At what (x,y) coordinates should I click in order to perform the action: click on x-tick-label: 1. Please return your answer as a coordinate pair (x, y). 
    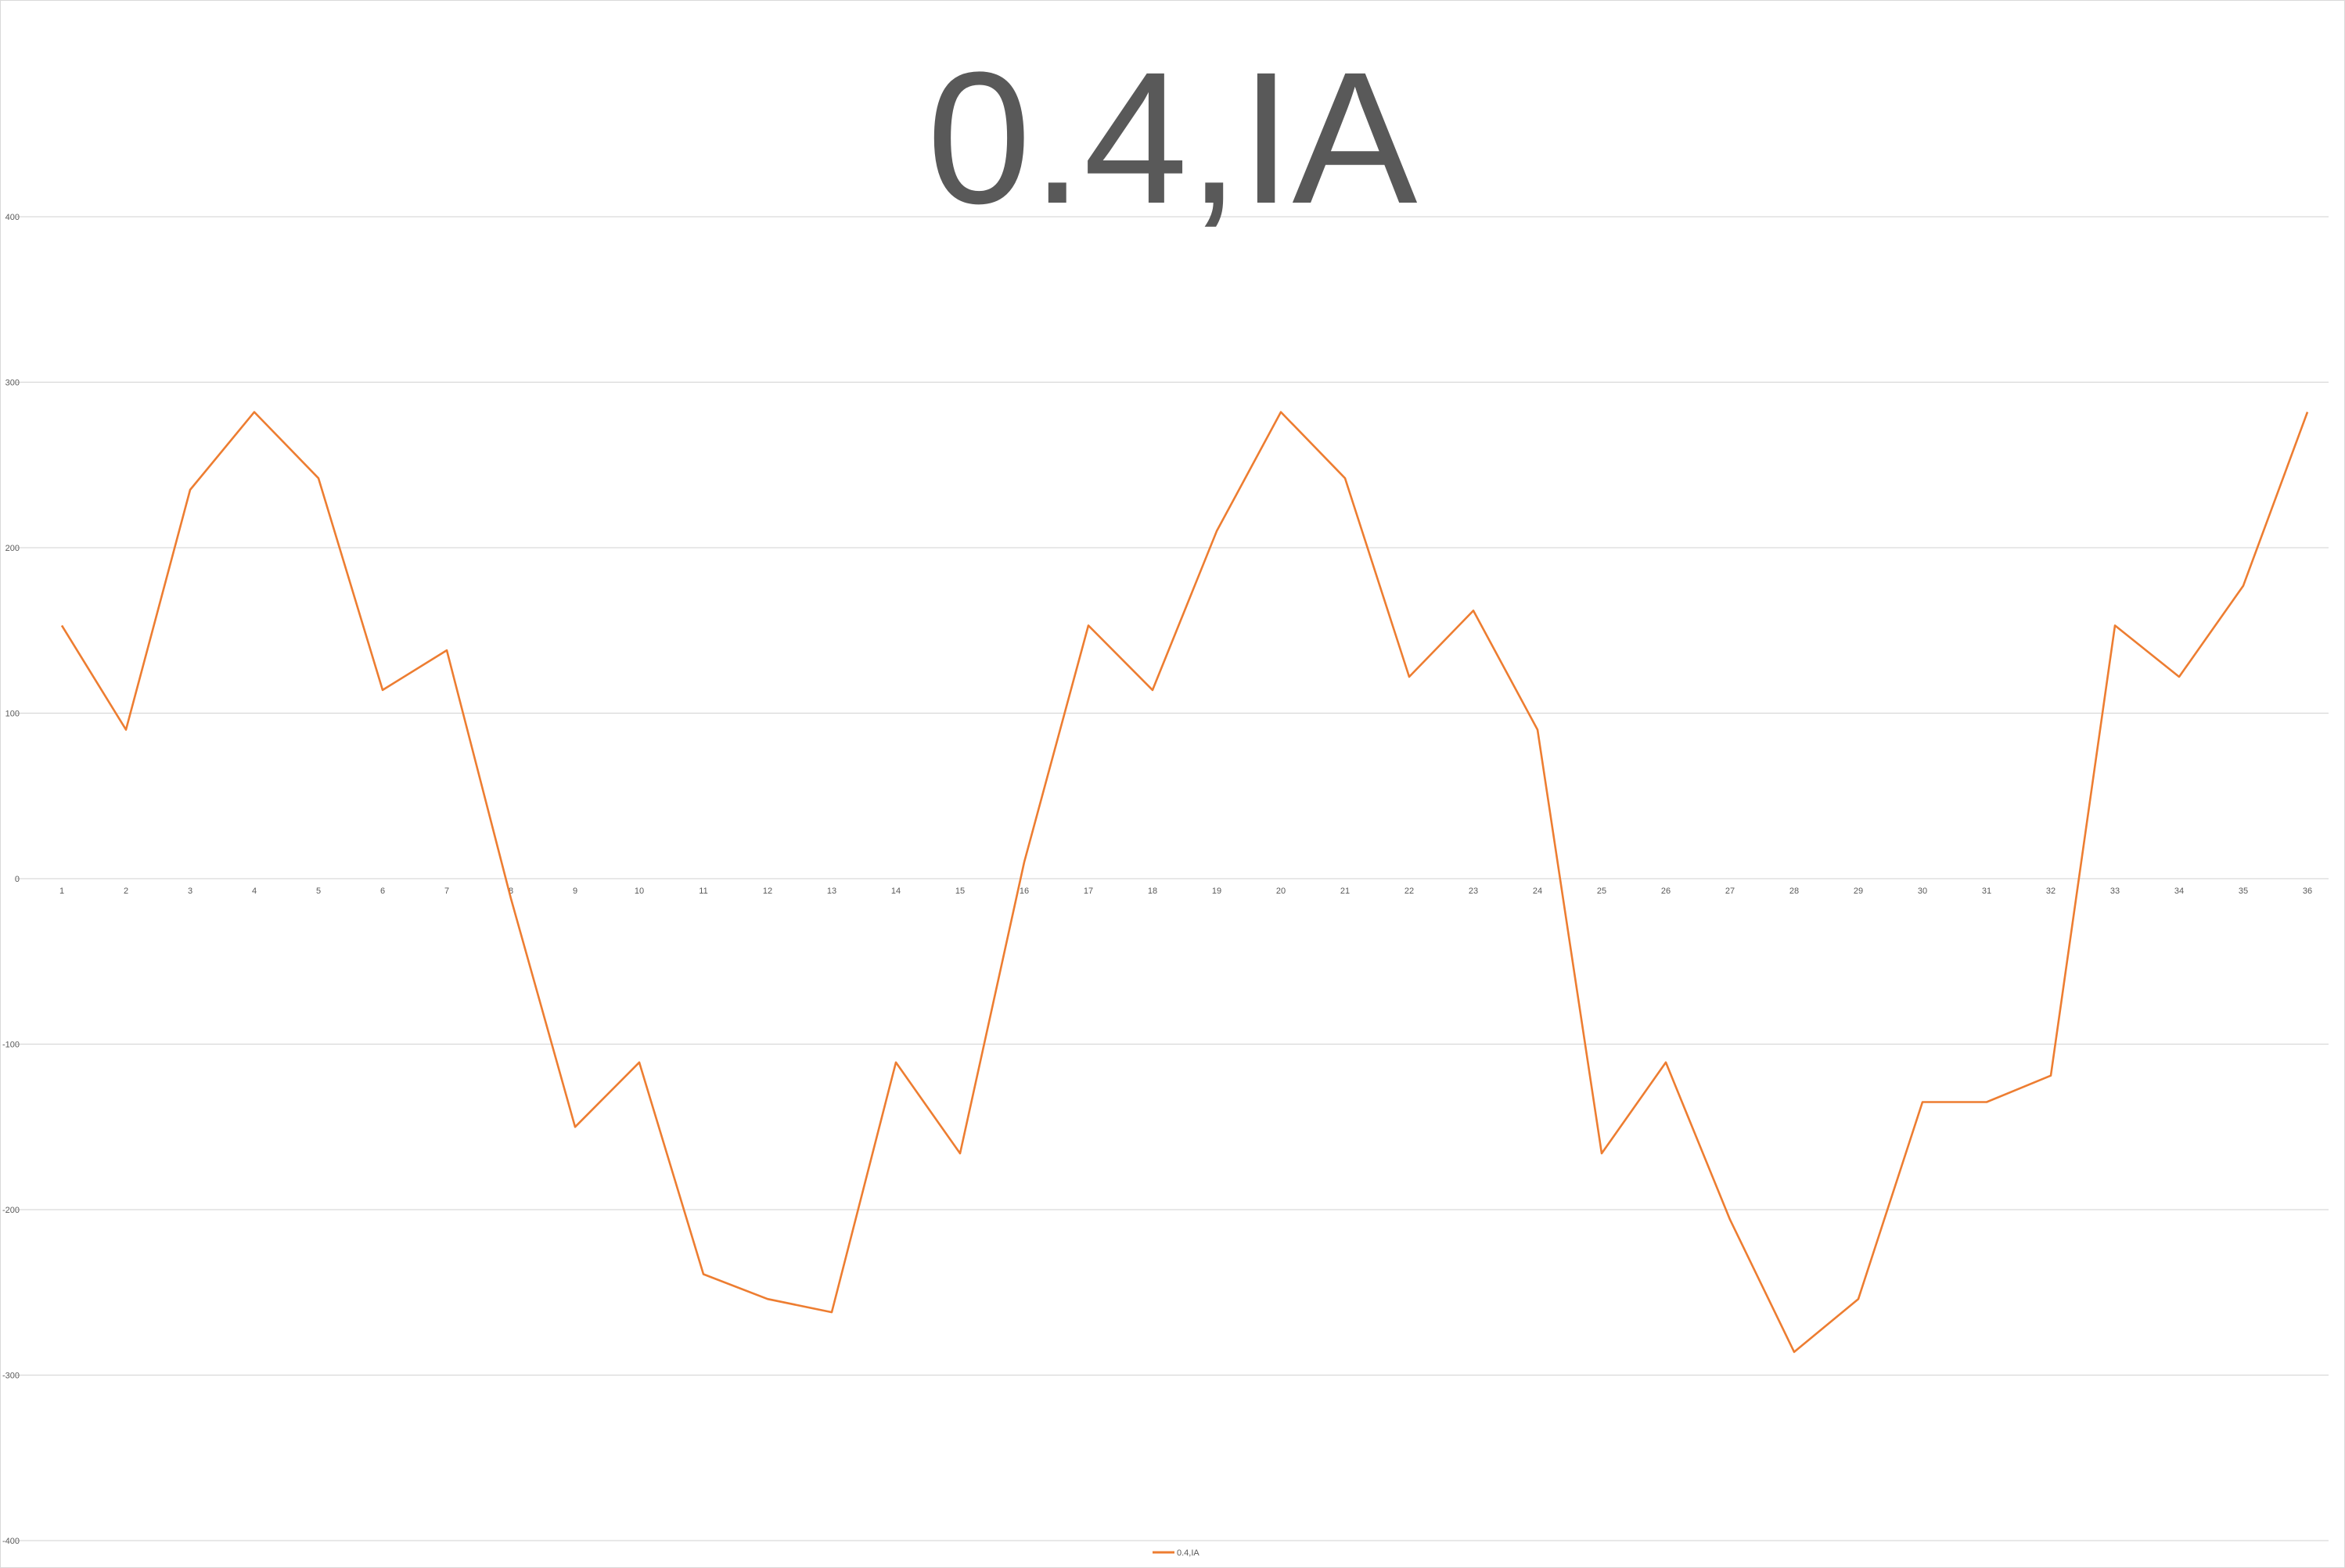
    Looking at the image, I should click on (62, 891).